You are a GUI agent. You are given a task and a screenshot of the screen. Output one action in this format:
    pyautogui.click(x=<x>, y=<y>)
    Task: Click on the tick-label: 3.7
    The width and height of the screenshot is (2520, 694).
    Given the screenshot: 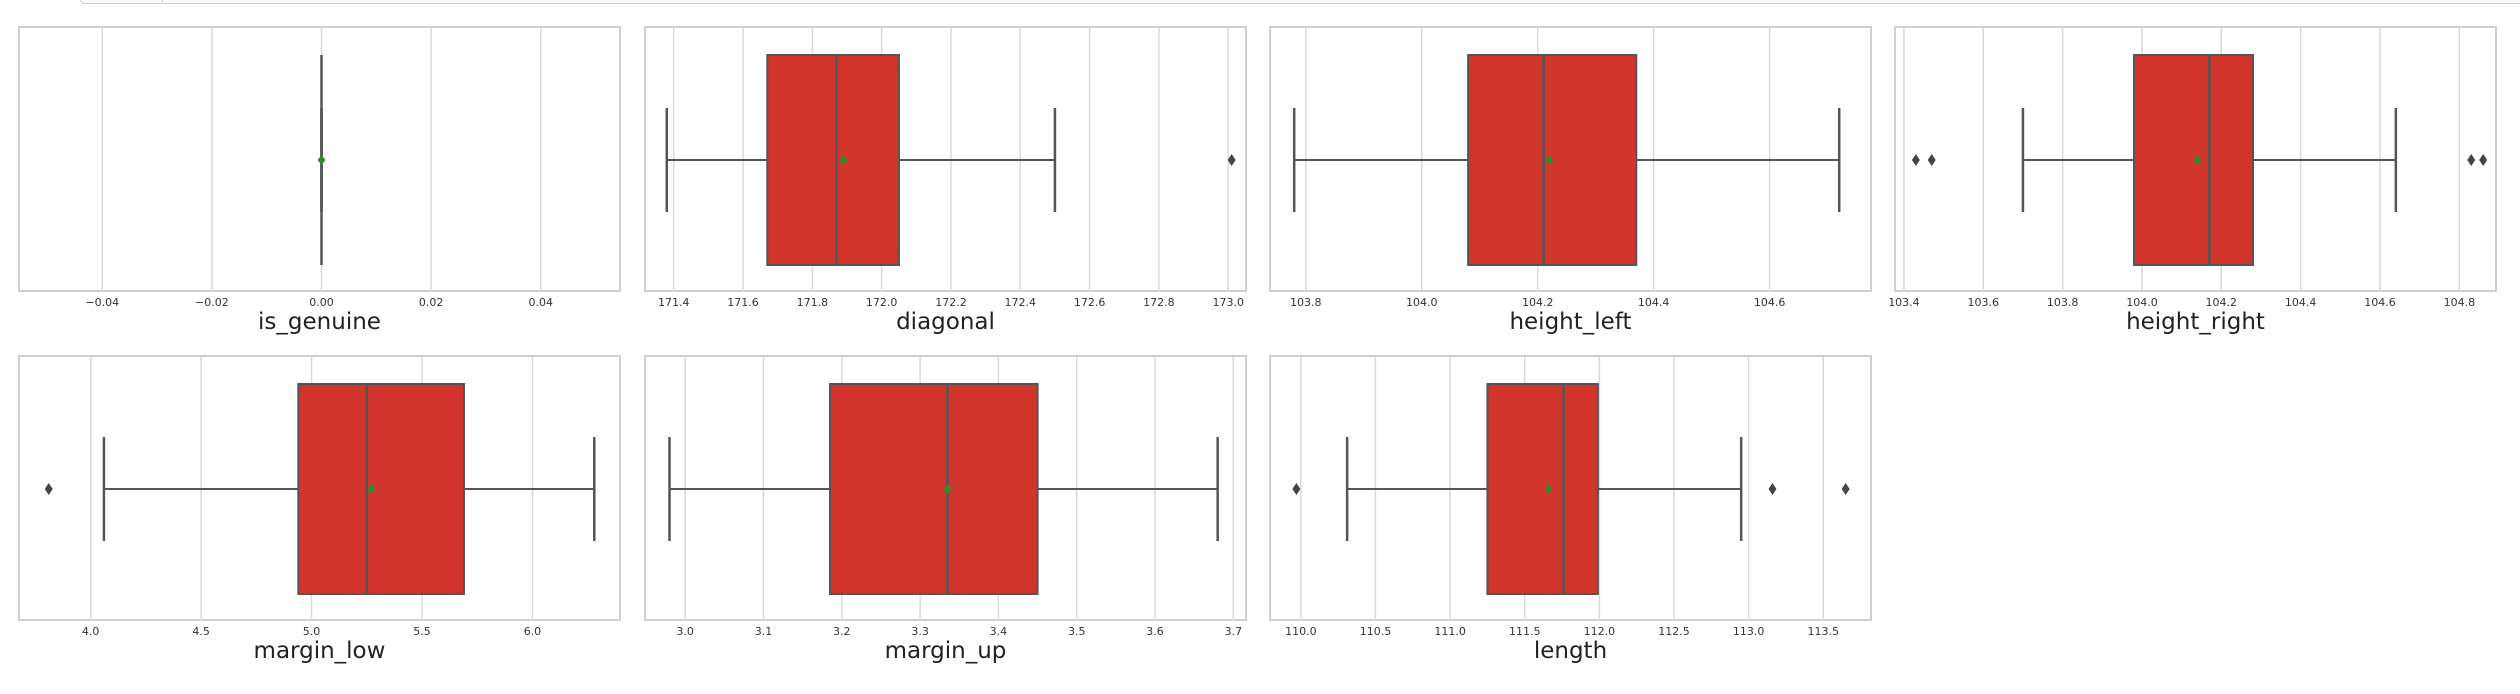 What is the action you would take?
    pyautogui.click(x=1234, y=631)
    